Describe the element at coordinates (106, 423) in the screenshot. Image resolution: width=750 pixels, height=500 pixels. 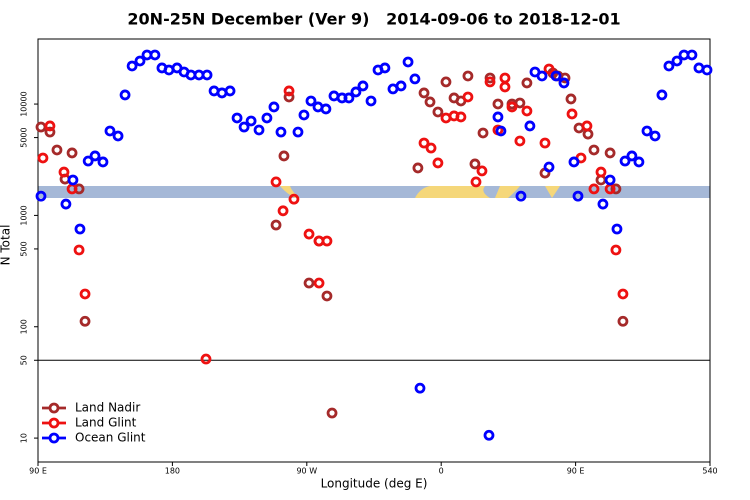
I see `legend-label: Land Glint` at that location.